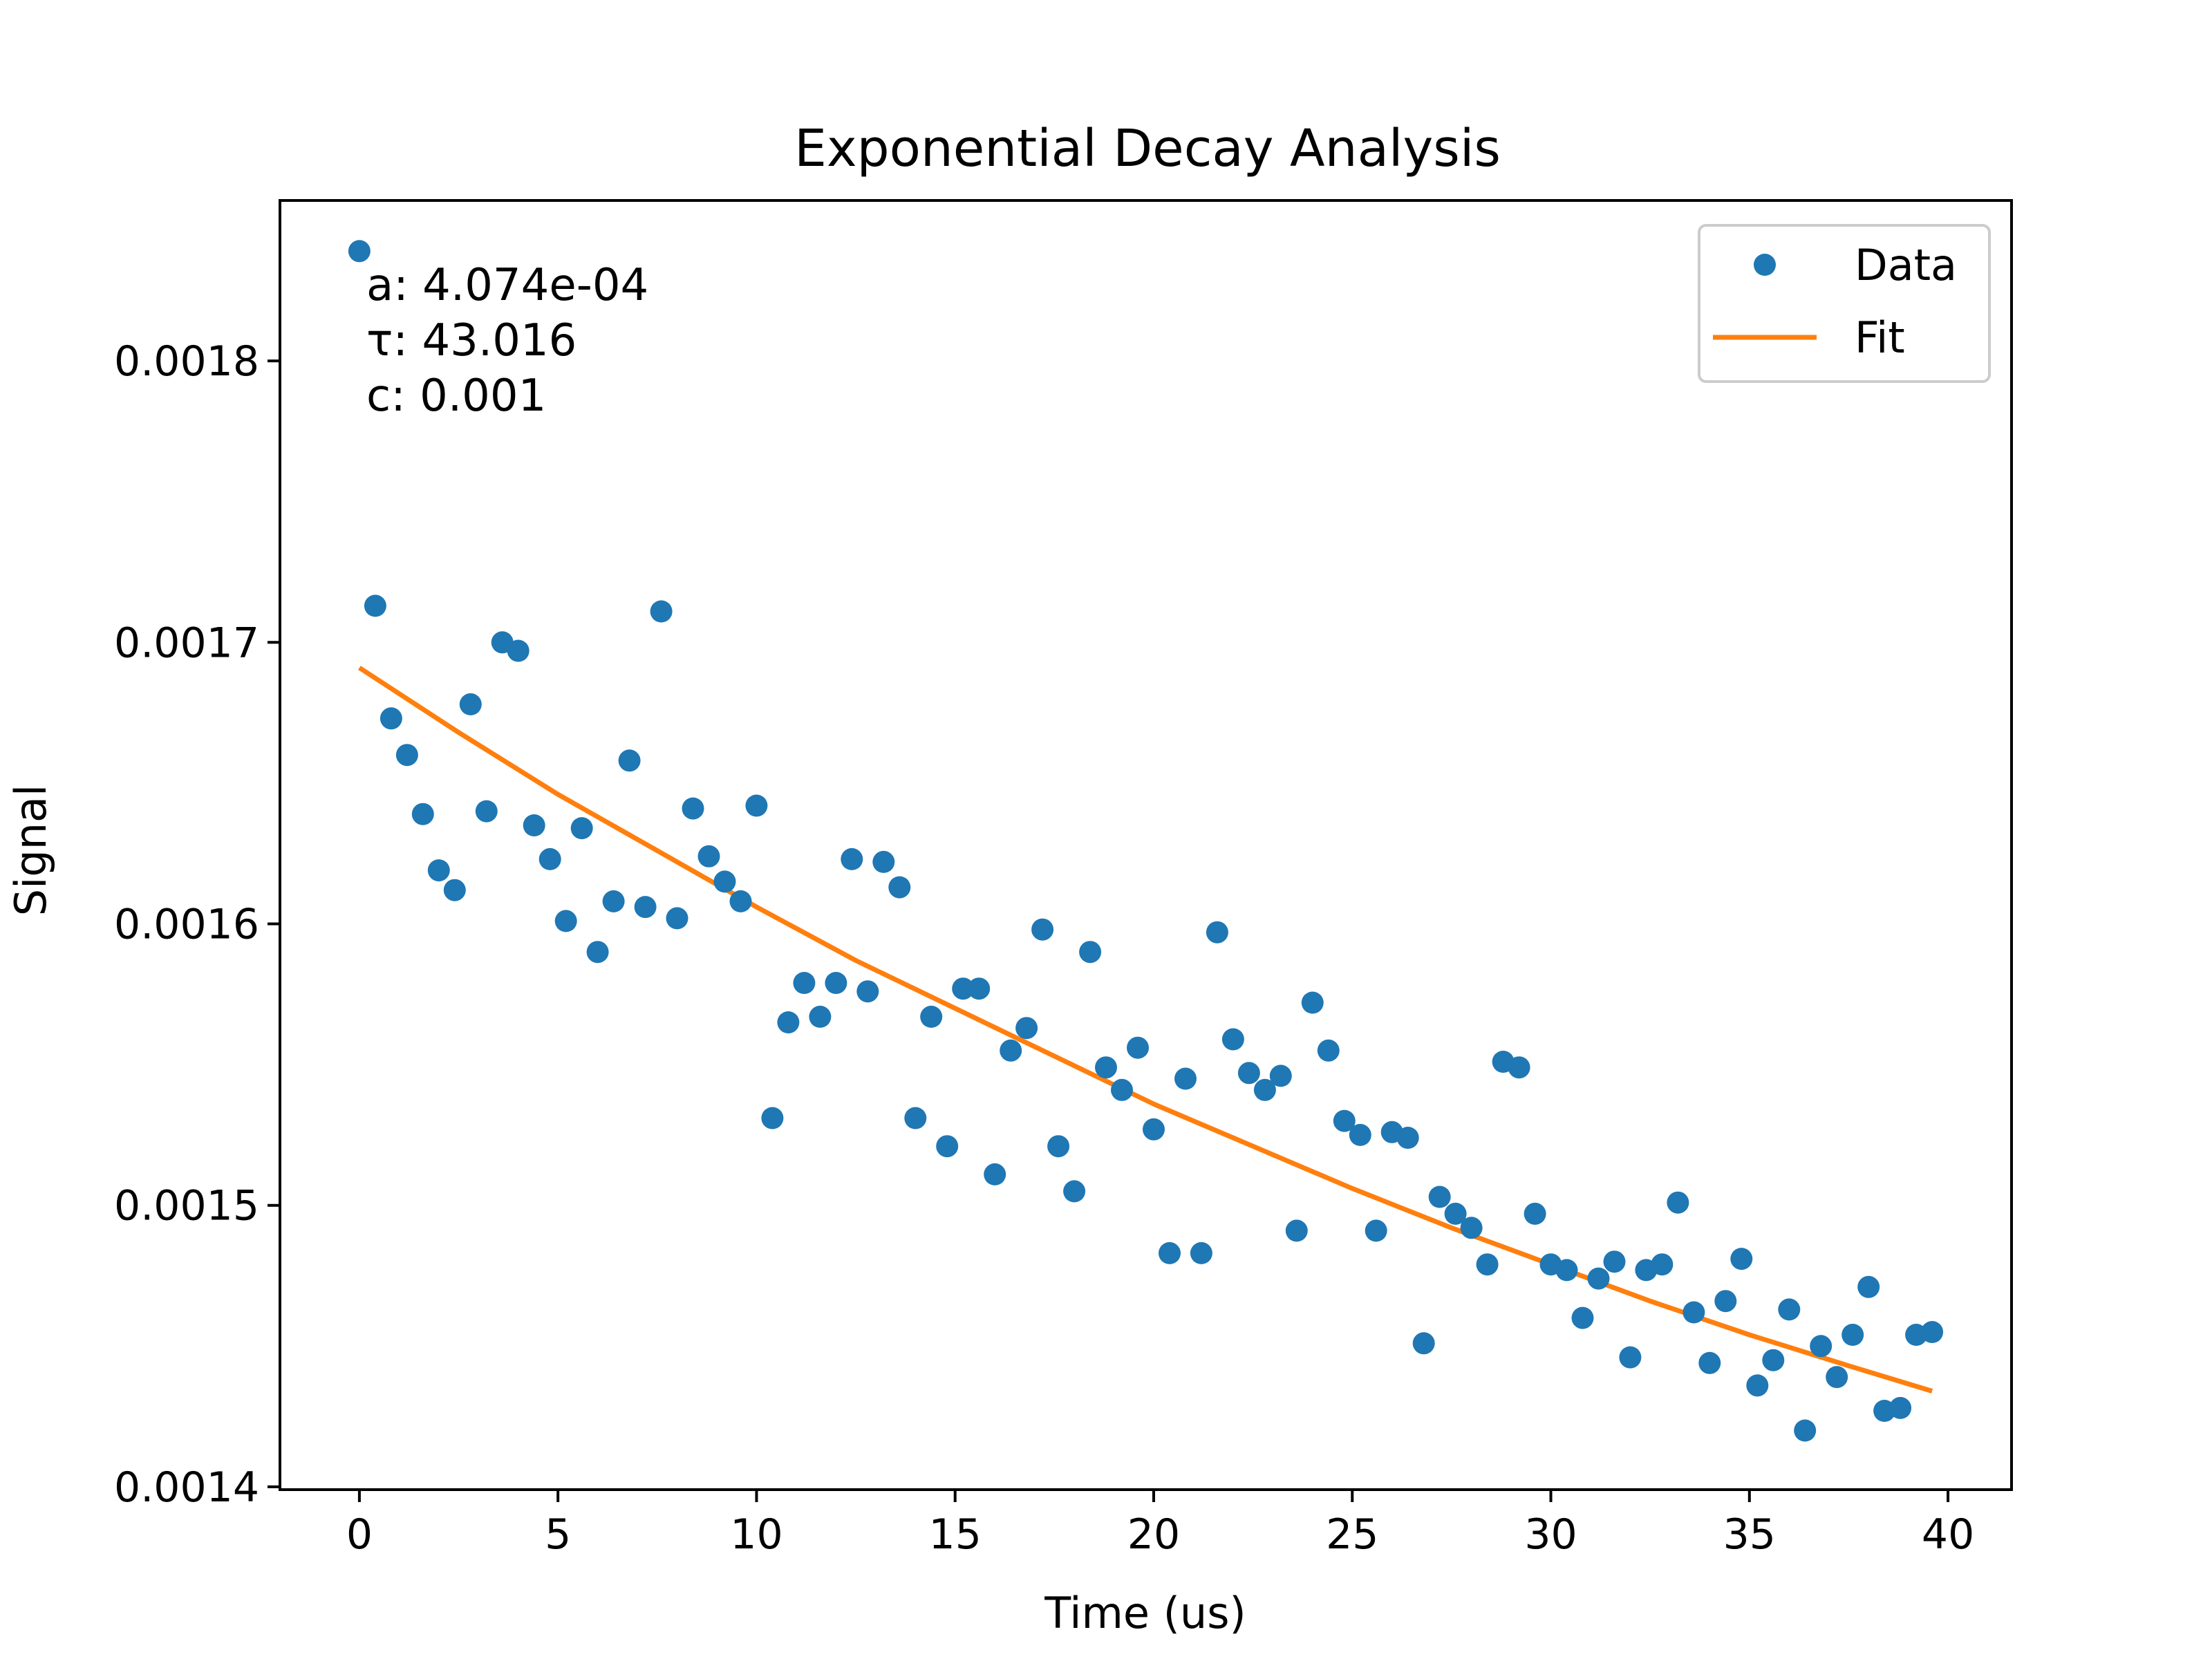 The width and height of the screenshot is (2212, 1659). What do you see at coordinates (955, 1535) in the screenshot?
I see `x-tick-label: 15` at bounding box center [955, 1535].